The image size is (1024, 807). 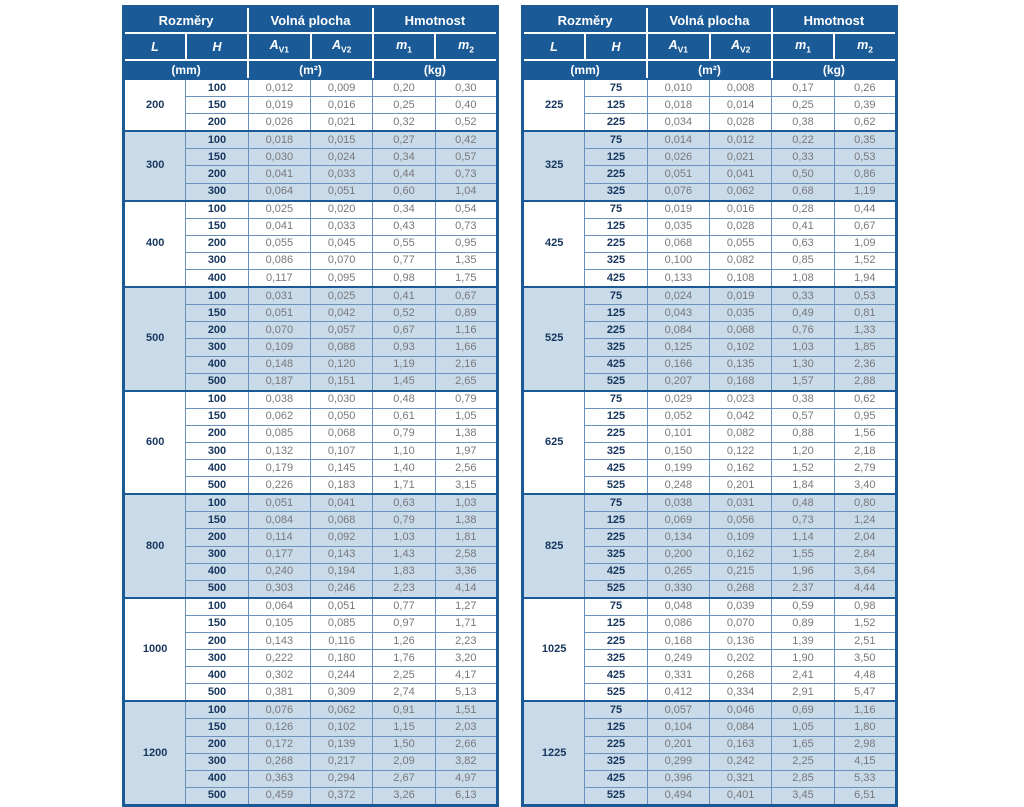 What do you see at coordinates (409, 49) in the screenshot?
I see `variable-subscript: 1` at bounding box center [409, 49].